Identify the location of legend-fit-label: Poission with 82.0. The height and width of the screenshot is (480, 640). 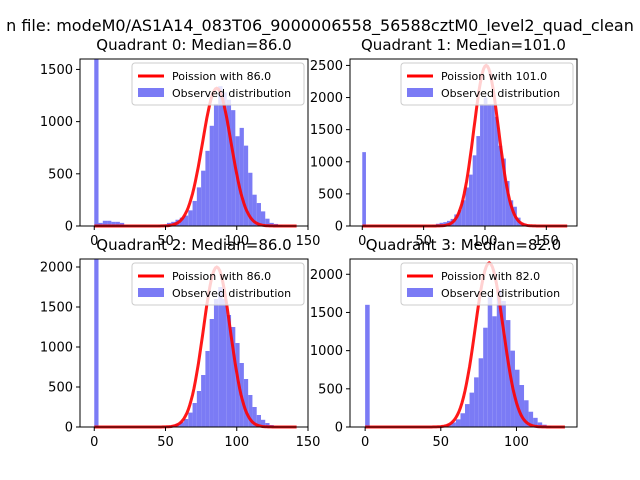
(490, 276).